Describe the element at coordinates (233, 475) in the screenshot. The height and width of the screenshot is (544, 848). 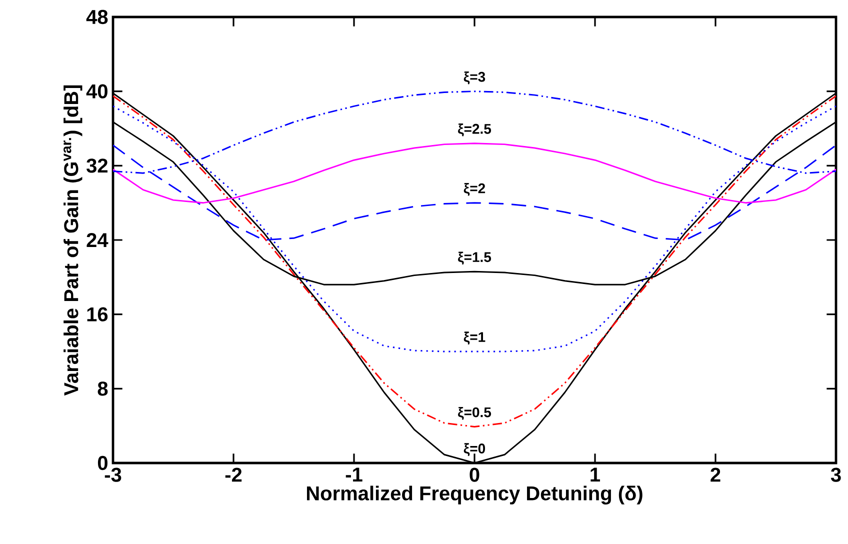
I see `x-tick-label: -2` at that location.